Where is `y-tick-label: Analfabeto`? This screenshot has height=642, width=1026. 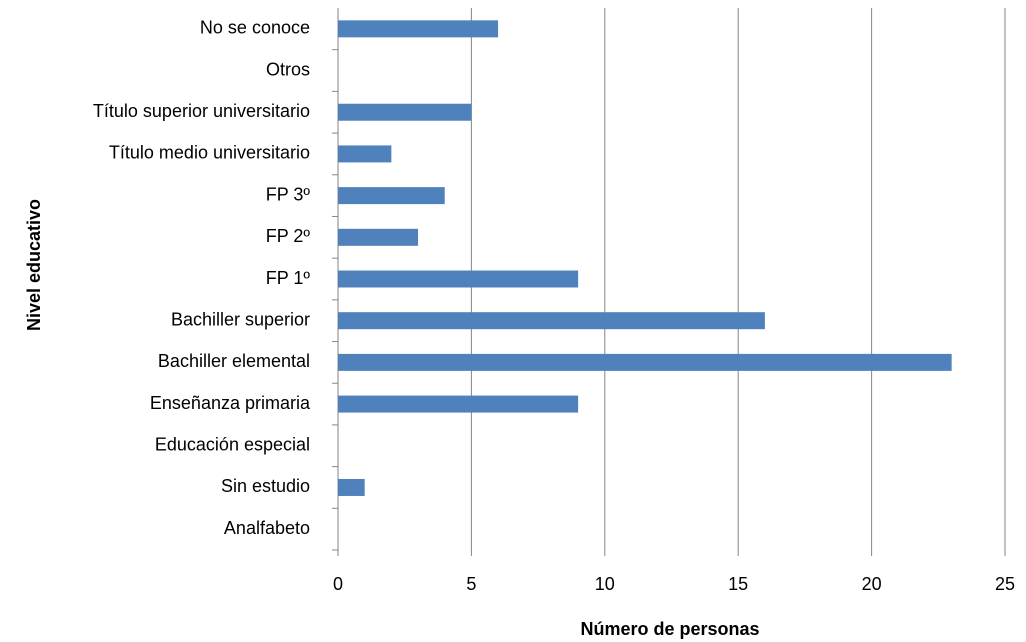
y-tick-label: Analfabeto is located at coordinates (267, 528).